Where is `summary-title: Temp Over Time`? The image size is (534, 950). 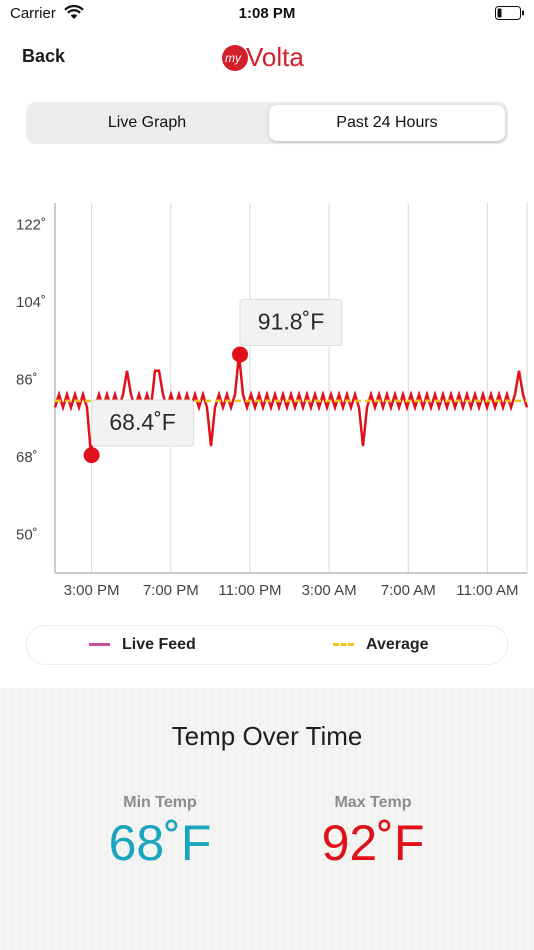
summary-title: Temp Over Time is located at coordinates (267, 736).